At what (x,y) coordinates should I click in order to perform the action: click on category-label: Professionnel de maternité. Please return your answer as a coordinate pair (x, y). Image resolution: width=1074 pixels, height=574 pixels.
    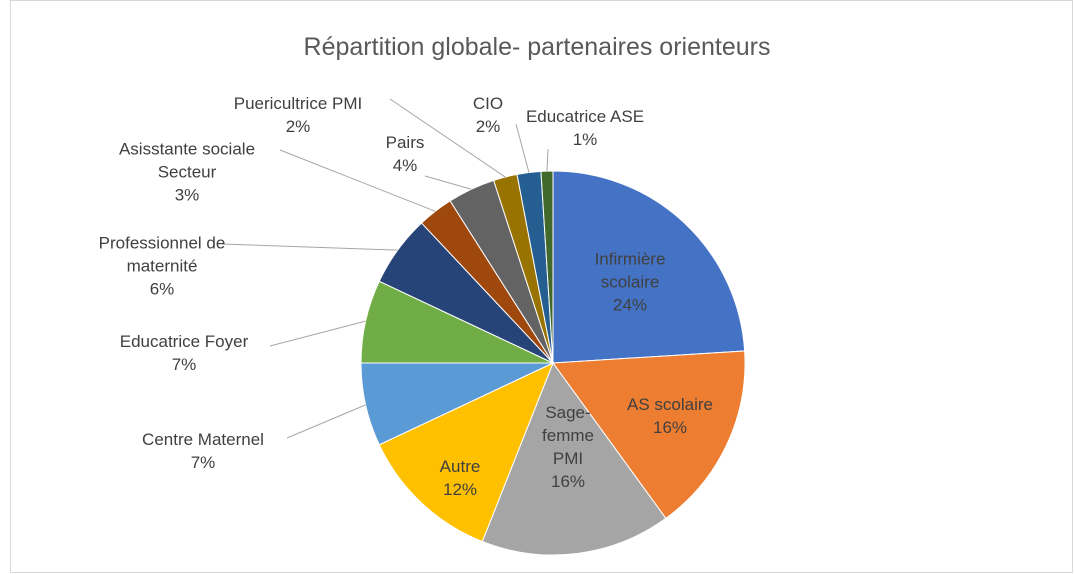
    Looking at the image, I should click on (162, 254).